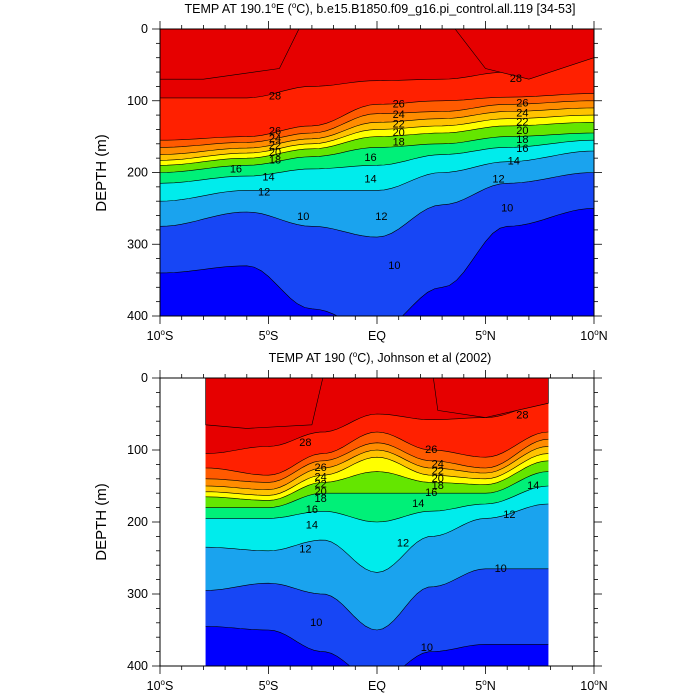 Image resolution: width=700 pixels, height=700 pixels. What do you see at coordinates (137, 173) in the screenshot?
I see `y-tick-label: 200` at bounding box center [137, 173].